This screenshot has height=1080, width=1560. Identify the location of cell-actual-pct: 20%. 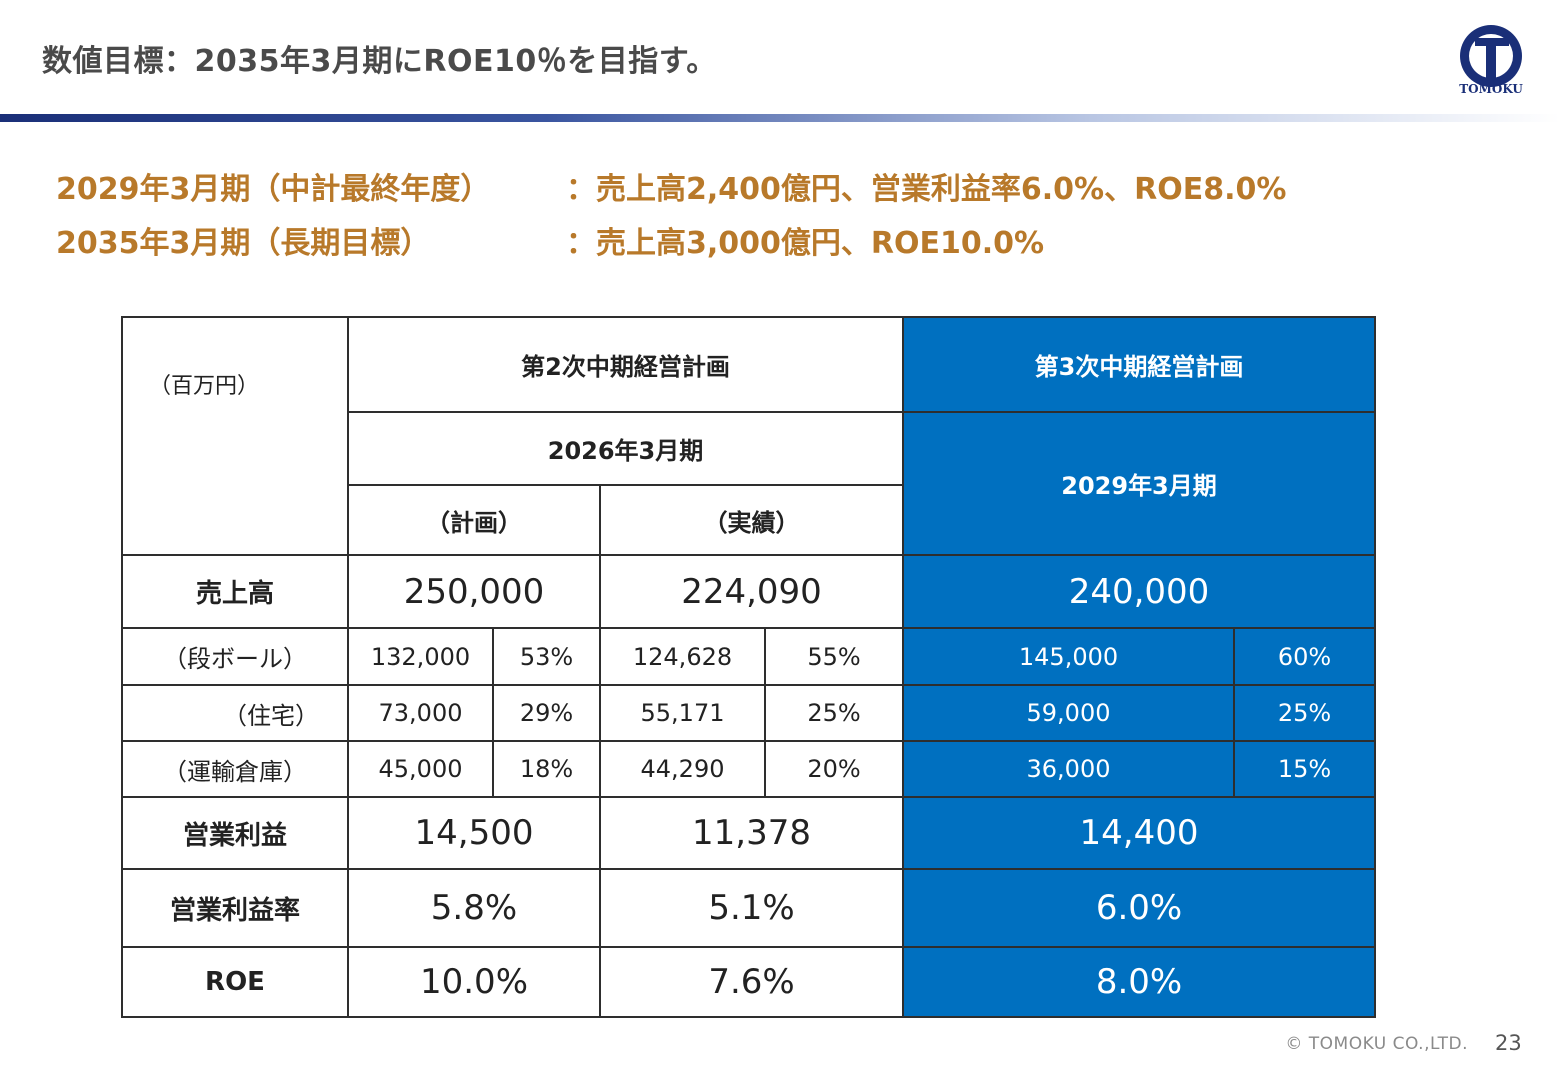
(834, 769).